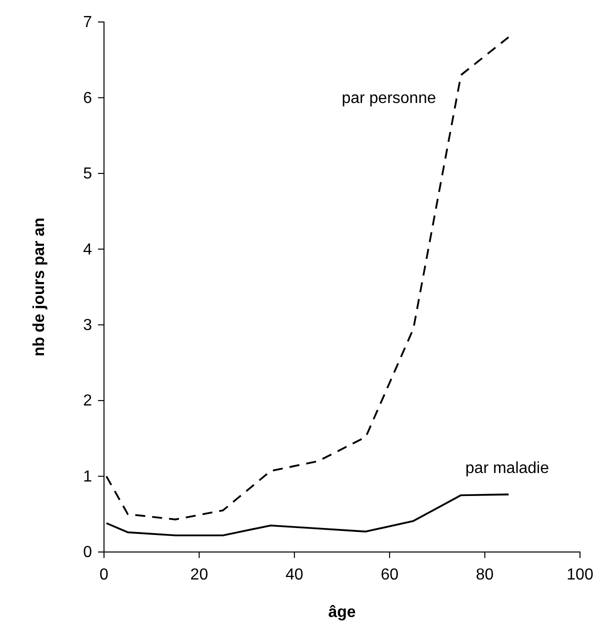 Image resolution: width=608 pixels, height=632 pixels. What do you see at coordinates (507, 469) in the screenshot?
I see `series-label: par maladie` at bounding box center [507, 469].